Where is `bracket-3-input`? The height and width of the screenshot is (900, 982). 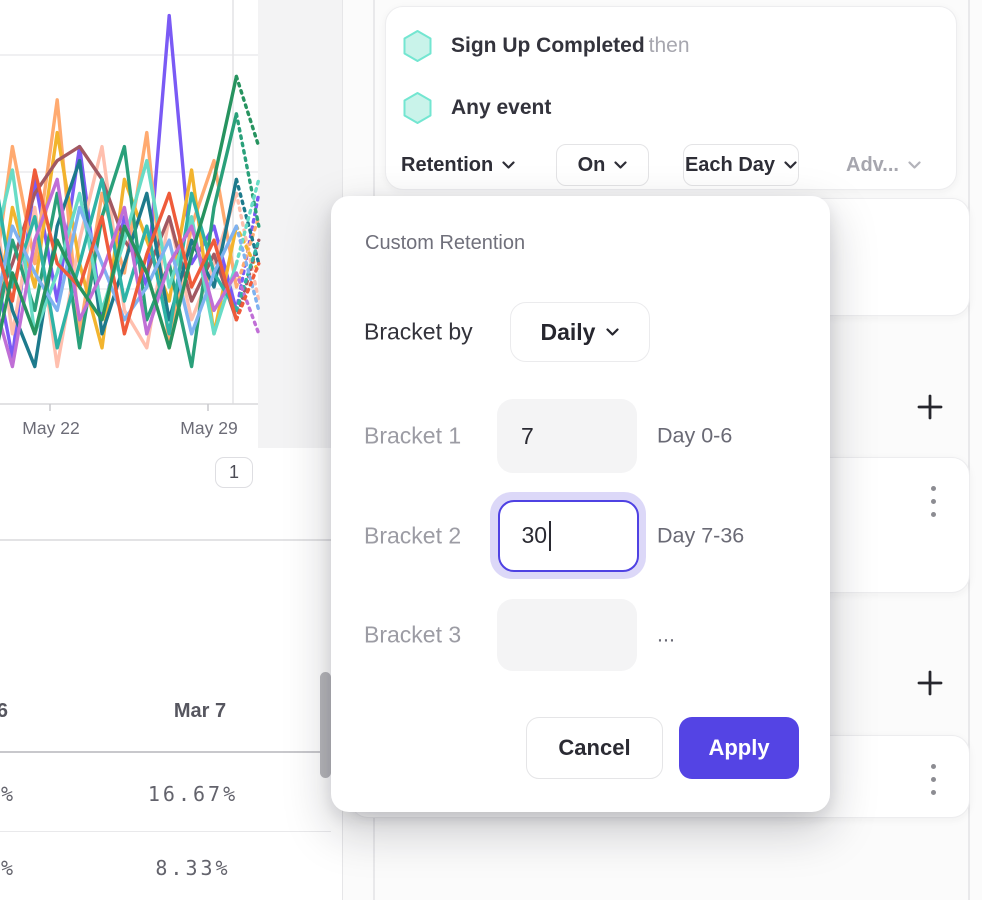
bracket-3-input is located at coordinates (567, 635).